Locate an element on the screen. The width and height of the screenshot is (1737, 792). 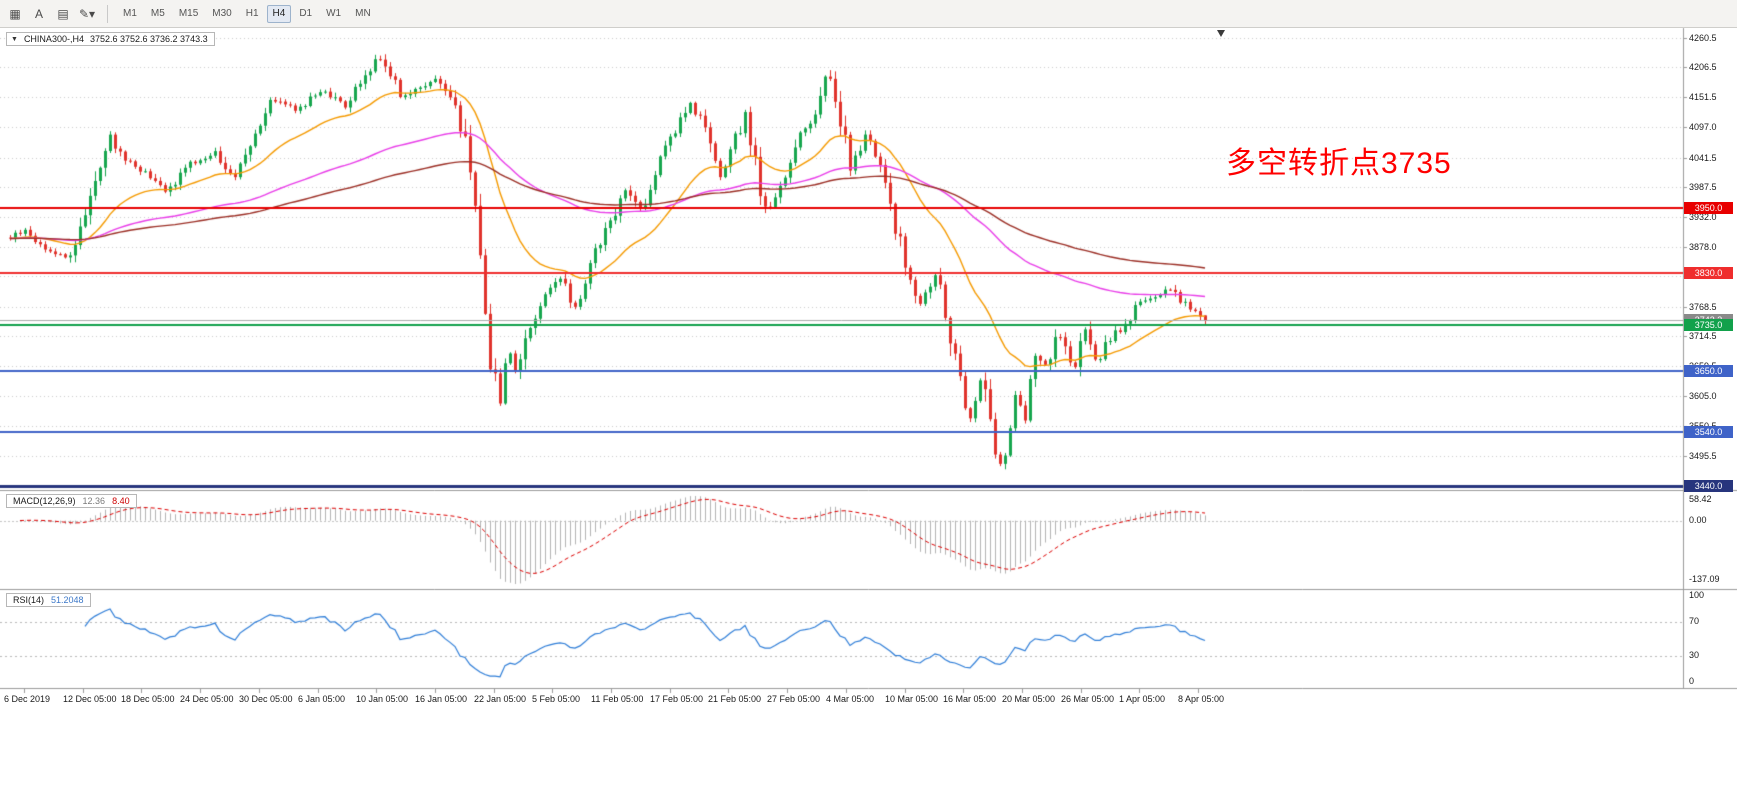
time-axis-label: 27 Feb 05:00 is located at coordinates (794, 699).